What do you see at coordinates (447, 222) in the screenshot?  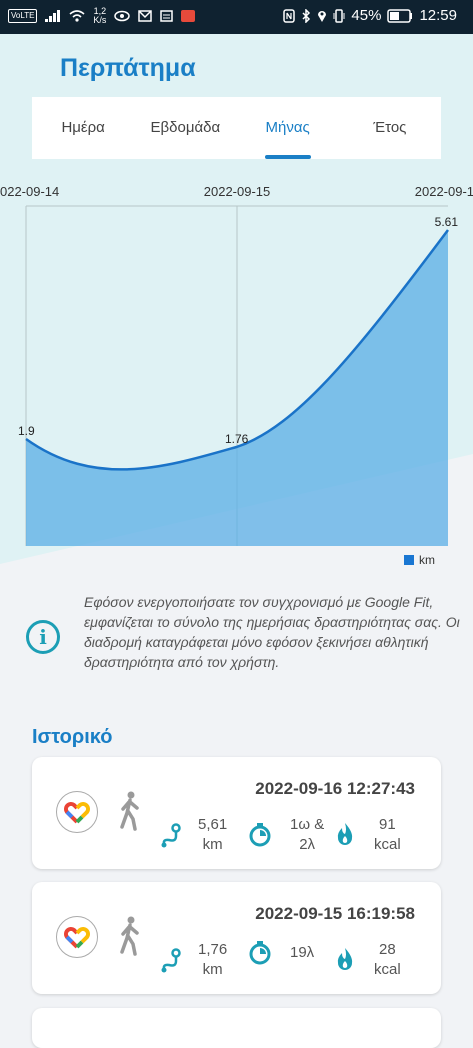 I see `data-label-2: 5.61` at bounding box center [447, 222].